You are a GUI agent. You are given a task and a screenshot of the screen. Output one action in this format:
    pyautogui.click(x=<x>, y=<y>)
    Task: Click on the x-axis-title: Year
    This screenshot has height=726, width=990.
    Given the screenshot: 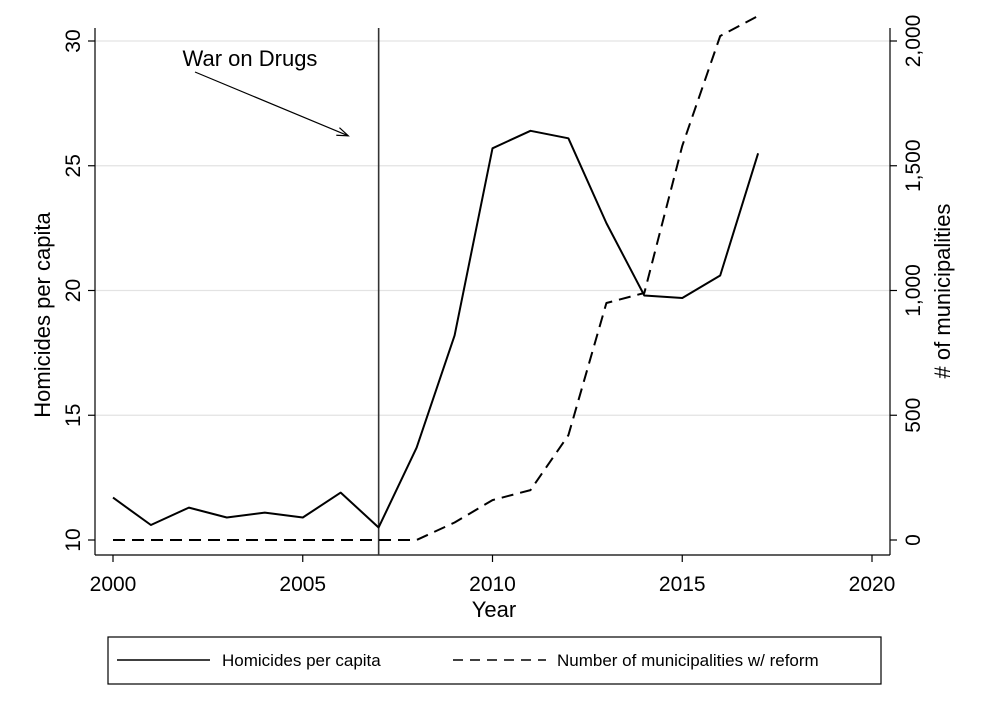 What is the action you would take?
    pyautogui.click(x=494, y=609)
    